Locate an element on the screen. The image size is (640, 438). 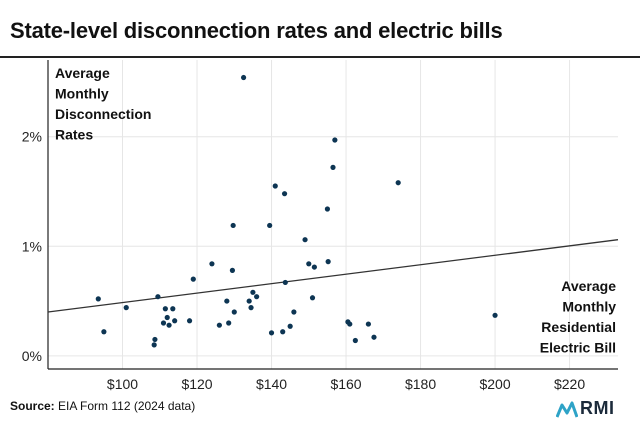
y-axis-label: Average Monthly Disconnection Rates is located at coordinates (103, 104).